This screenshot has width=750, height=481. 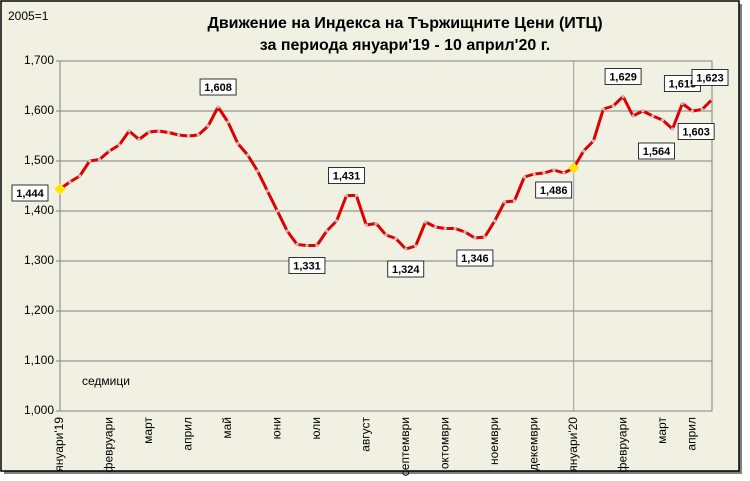 What do you see at coordinates (277, 428) in the screenshot?
I see `x-tick-label: юни` at bounding box center [277, 428].